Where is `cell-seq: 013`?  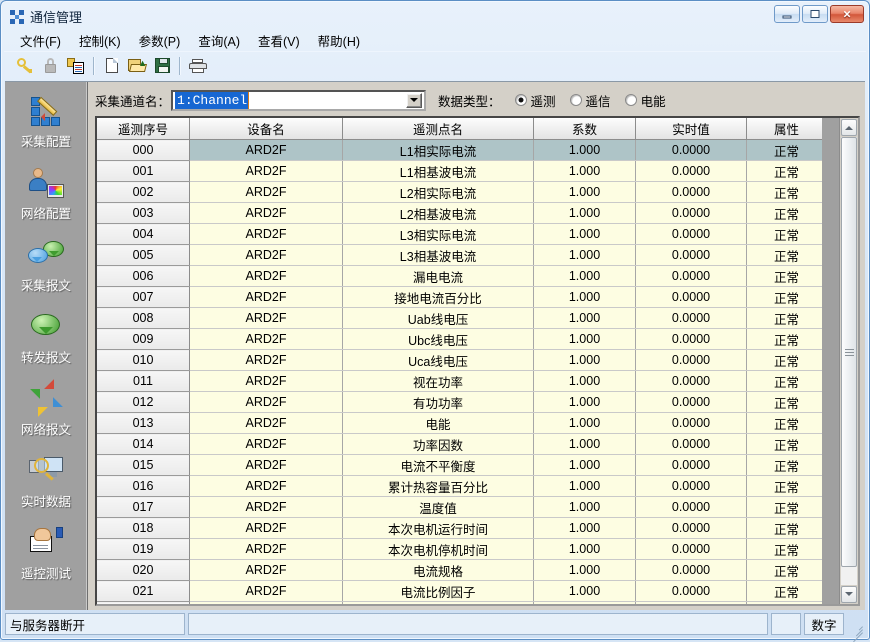
cell-seq: 013 is located at coordinates (143, 423).